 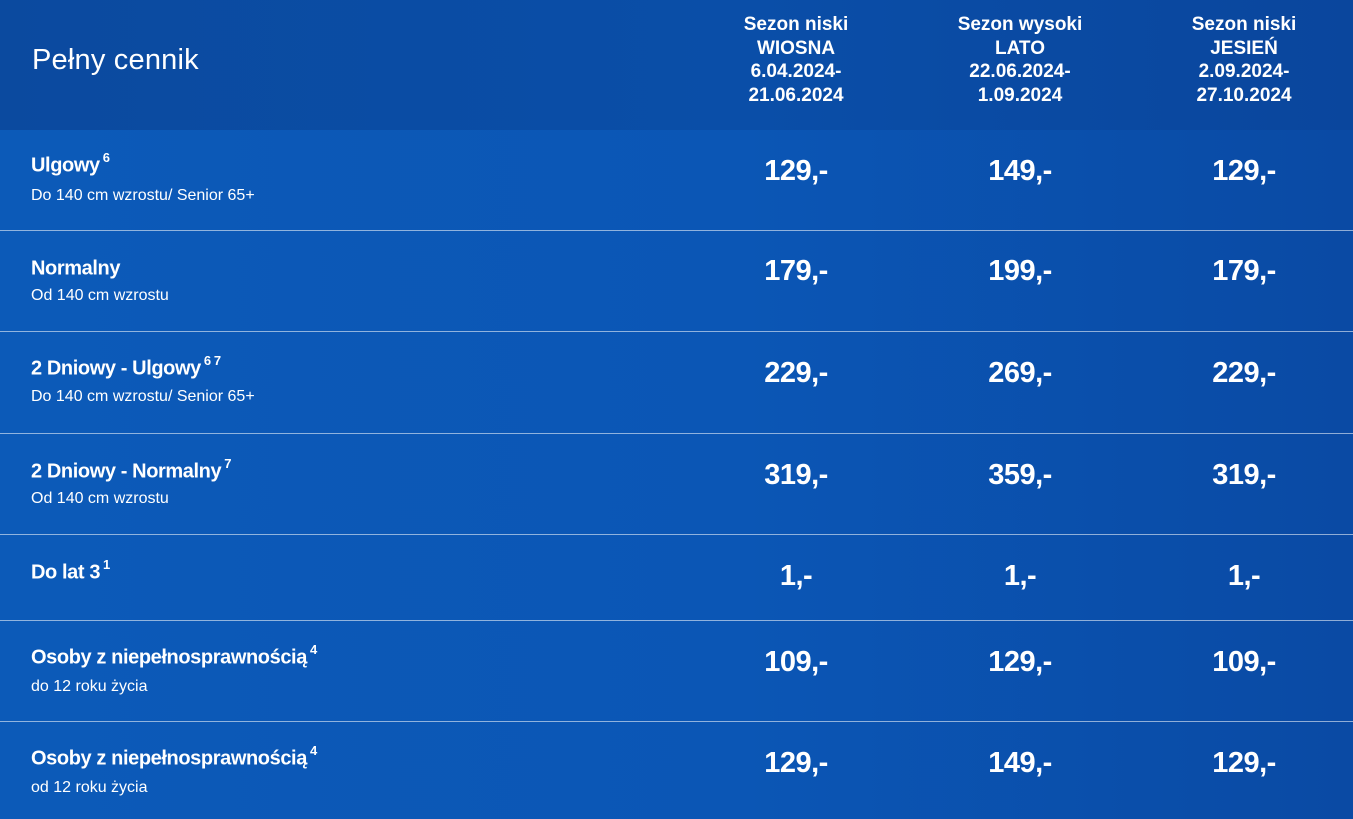 What do you see at coordinates (796, 271) in the screenshot?
I see `price-spring: 179,-` at bounding box center [796, 271].